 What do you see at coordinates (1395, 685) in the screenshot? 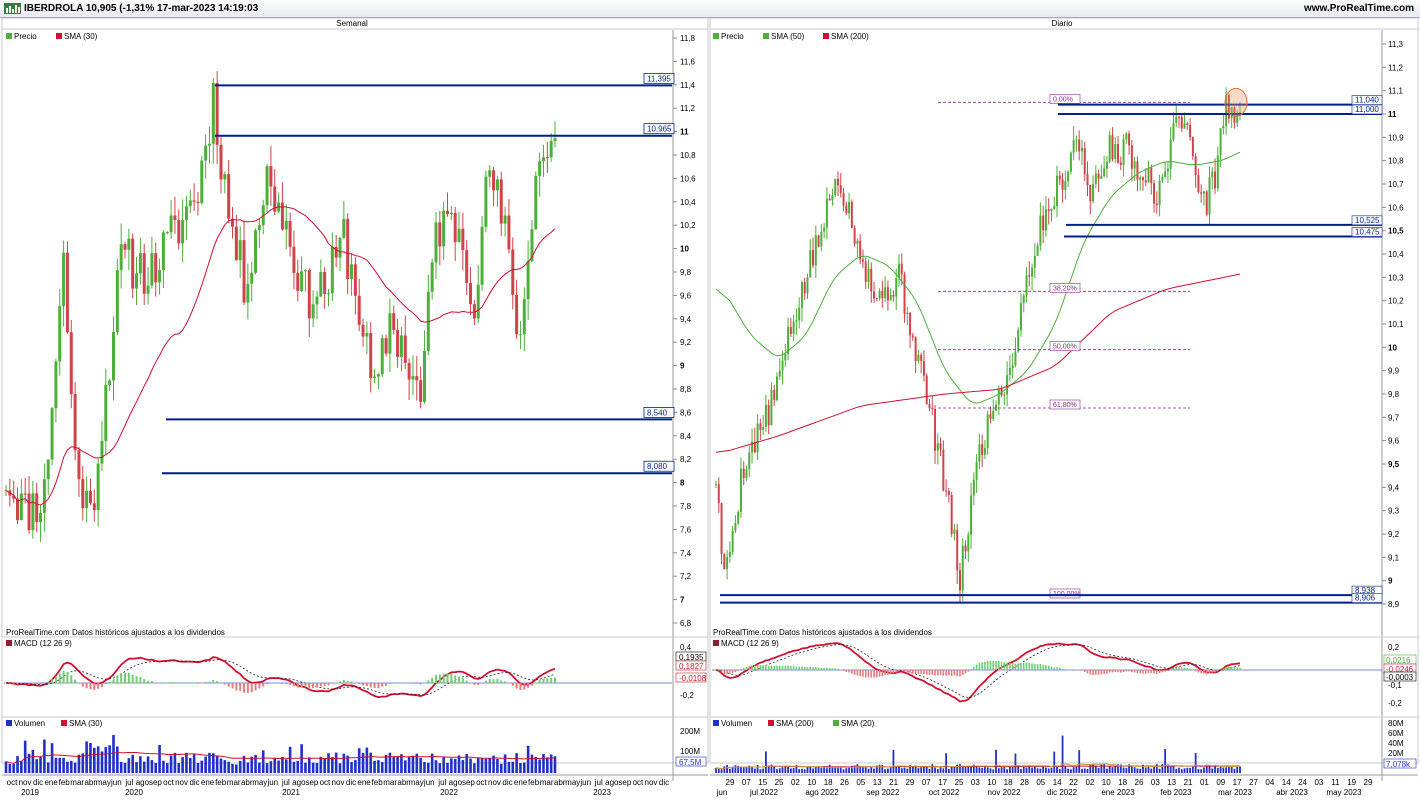
I see `daily-macd-tick: -0,1` at bounding box center [1395, 685].